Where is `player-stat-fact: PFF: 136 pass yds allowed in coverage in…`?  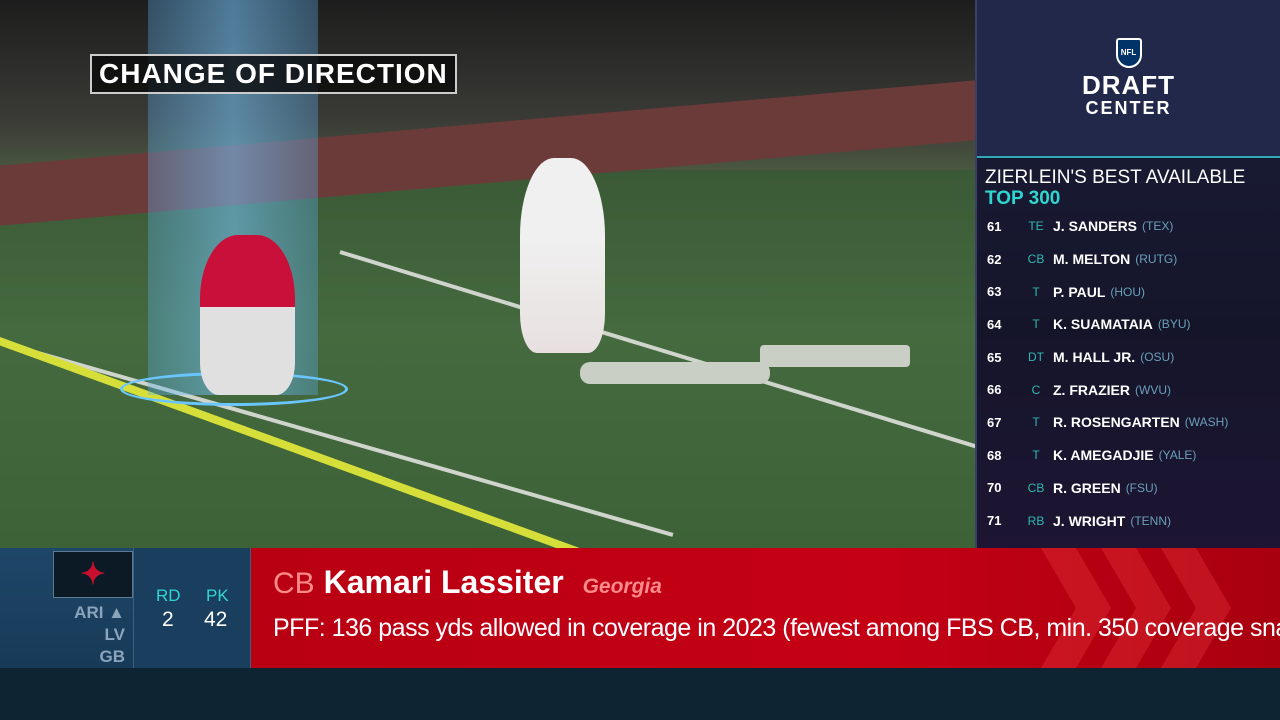
player-stat-fact: PFF: 136 pass yds allowed in coverage in… is located at coordinates (776, 628).